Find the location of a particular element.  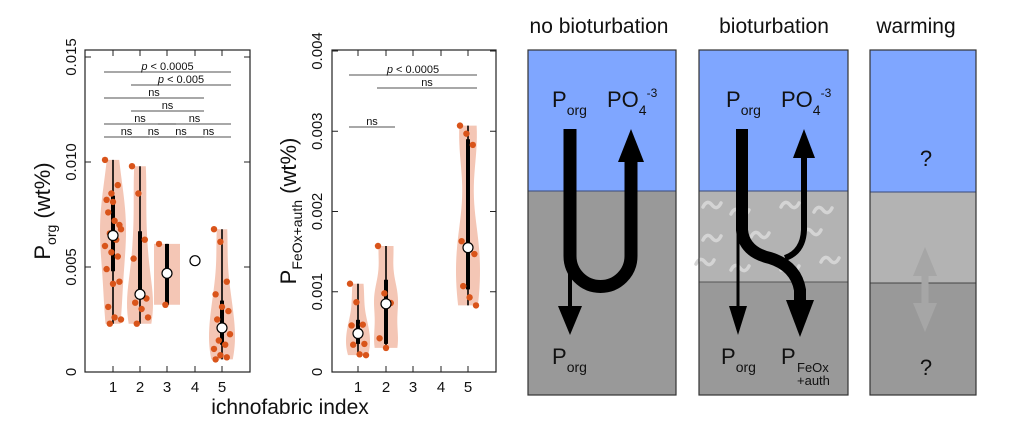

porg-burial-arrow-head is located at coordinates (570, 320).